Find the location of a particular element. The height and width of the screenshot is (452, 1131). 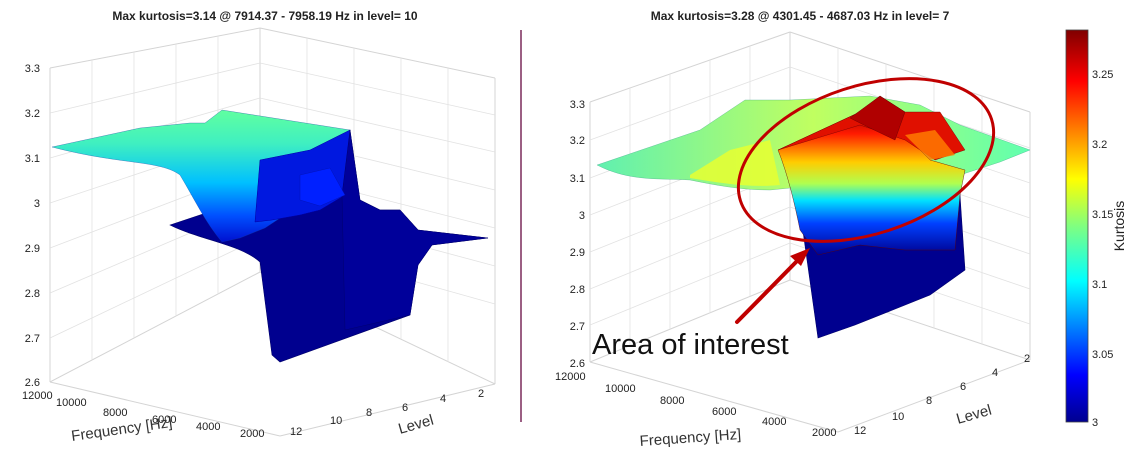

left-y-tick: 6 is located at coordinates (405, 408).